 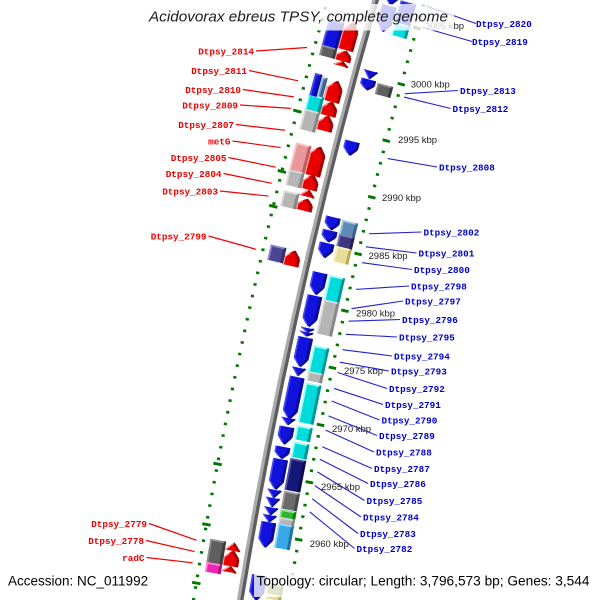 I want to click on svg-text: Dtpsy_2798, so click(x=439, y=286).